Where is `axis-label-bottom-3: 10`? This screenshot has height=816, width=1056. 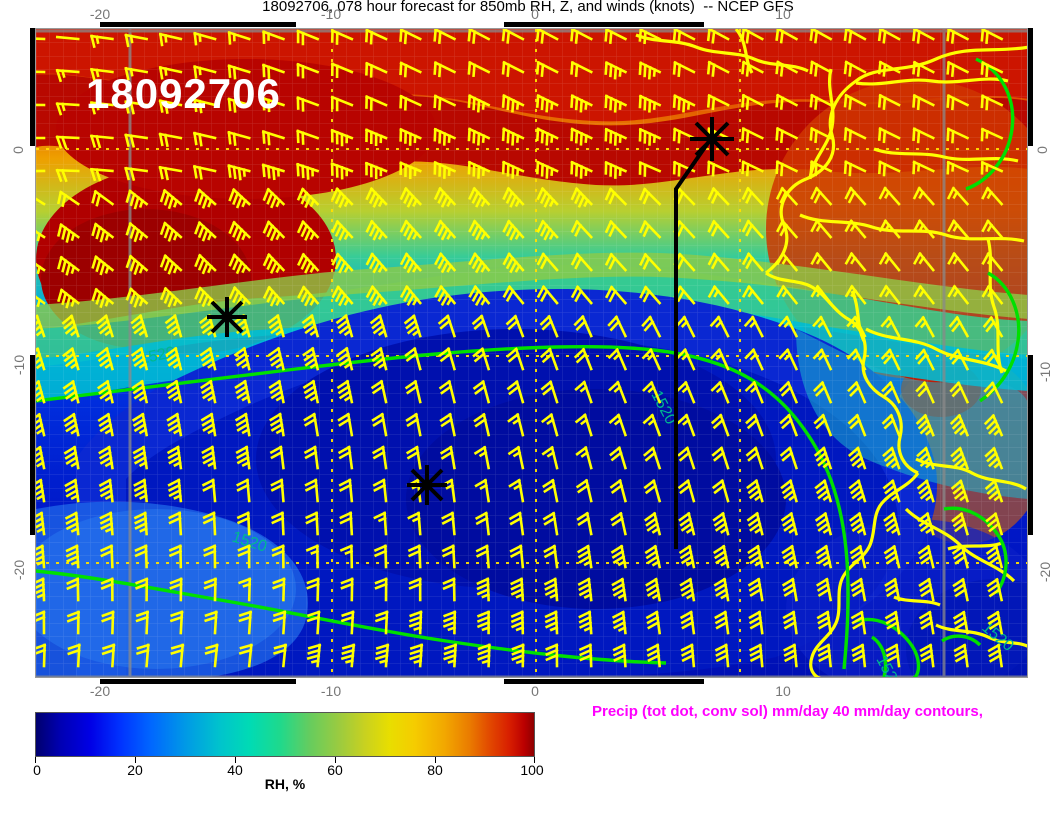
axis-label-bottom-3: 10 is located at coordinates (783, 691).